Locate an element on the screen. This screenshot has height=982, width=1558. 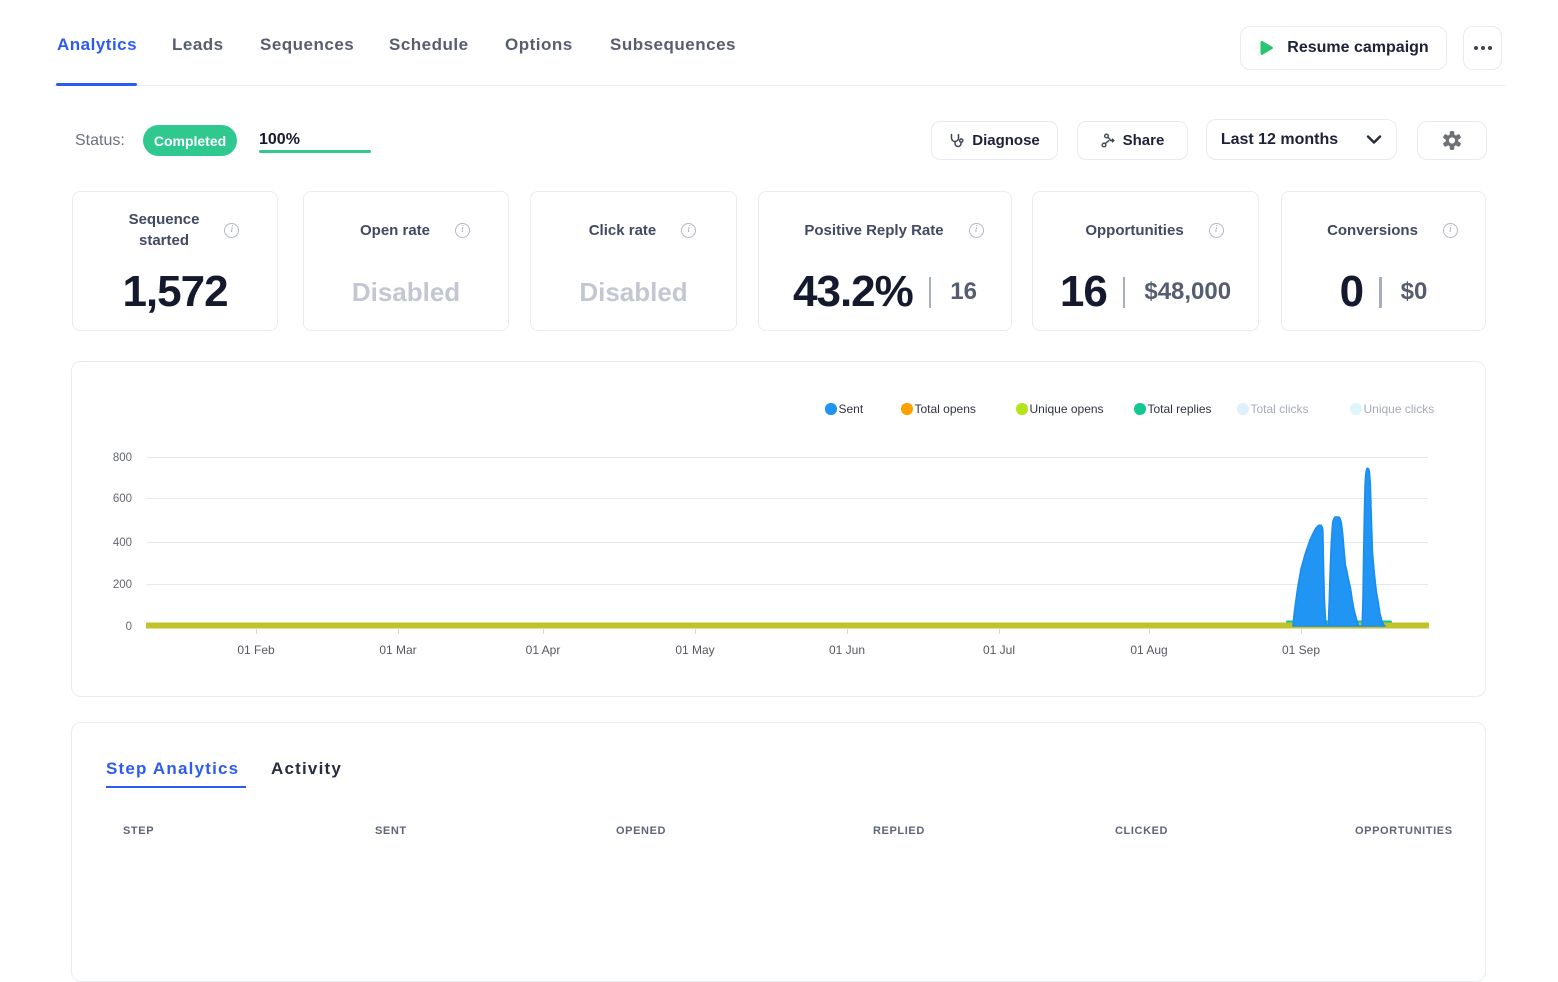
svg-text: 200 is located at coordinates (122, 585).